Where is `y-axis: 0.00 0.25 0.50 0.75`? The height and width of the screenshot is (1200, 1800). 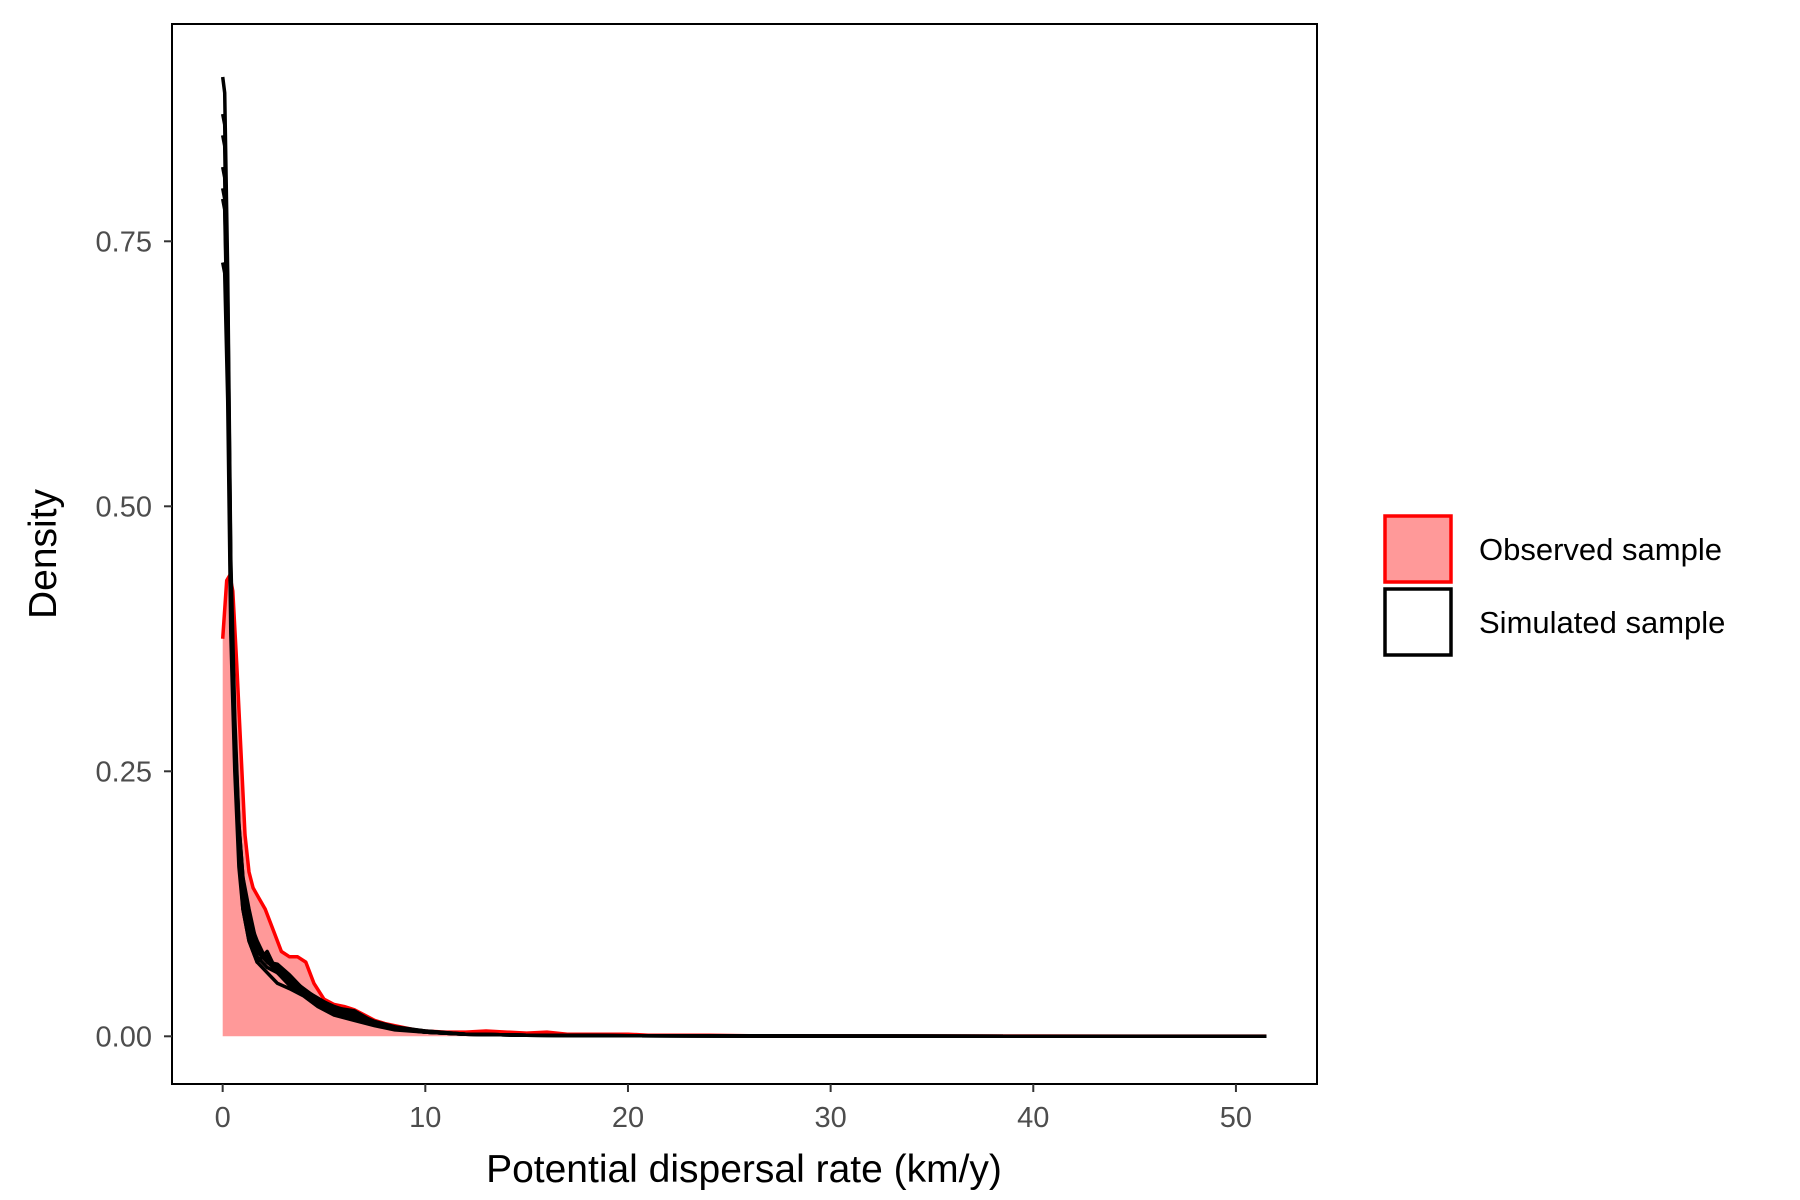
y-axis: 0.00 0.25 0.50 0.75 is located at coordinates (134, 639).